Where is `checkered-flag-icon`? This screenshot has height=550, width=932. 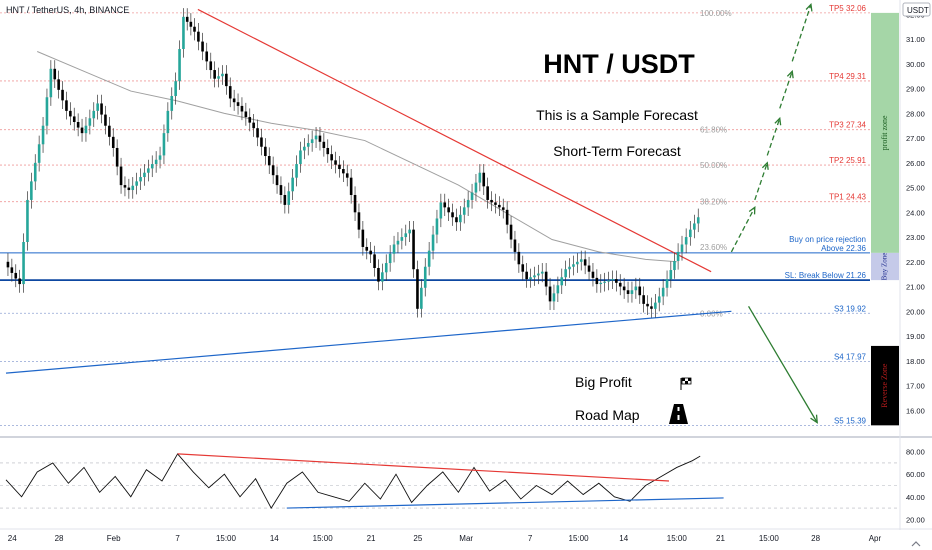
checkered-flag-icon is located at coordinates (686, 383).